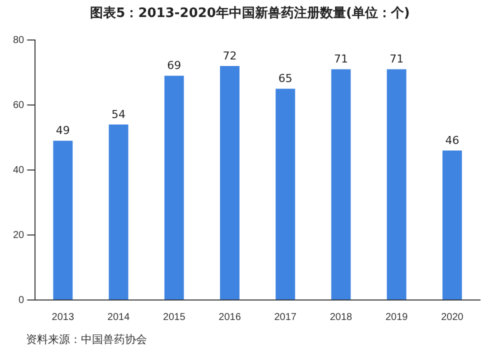 This screenshot has height=362, width=500. What do you see at coordinates (250, 13) in the screenshot?
I see `chart-title: 图表5：2013-2020年中国新兽药注册数量(单位：个)` at bounding box center [250, 13].